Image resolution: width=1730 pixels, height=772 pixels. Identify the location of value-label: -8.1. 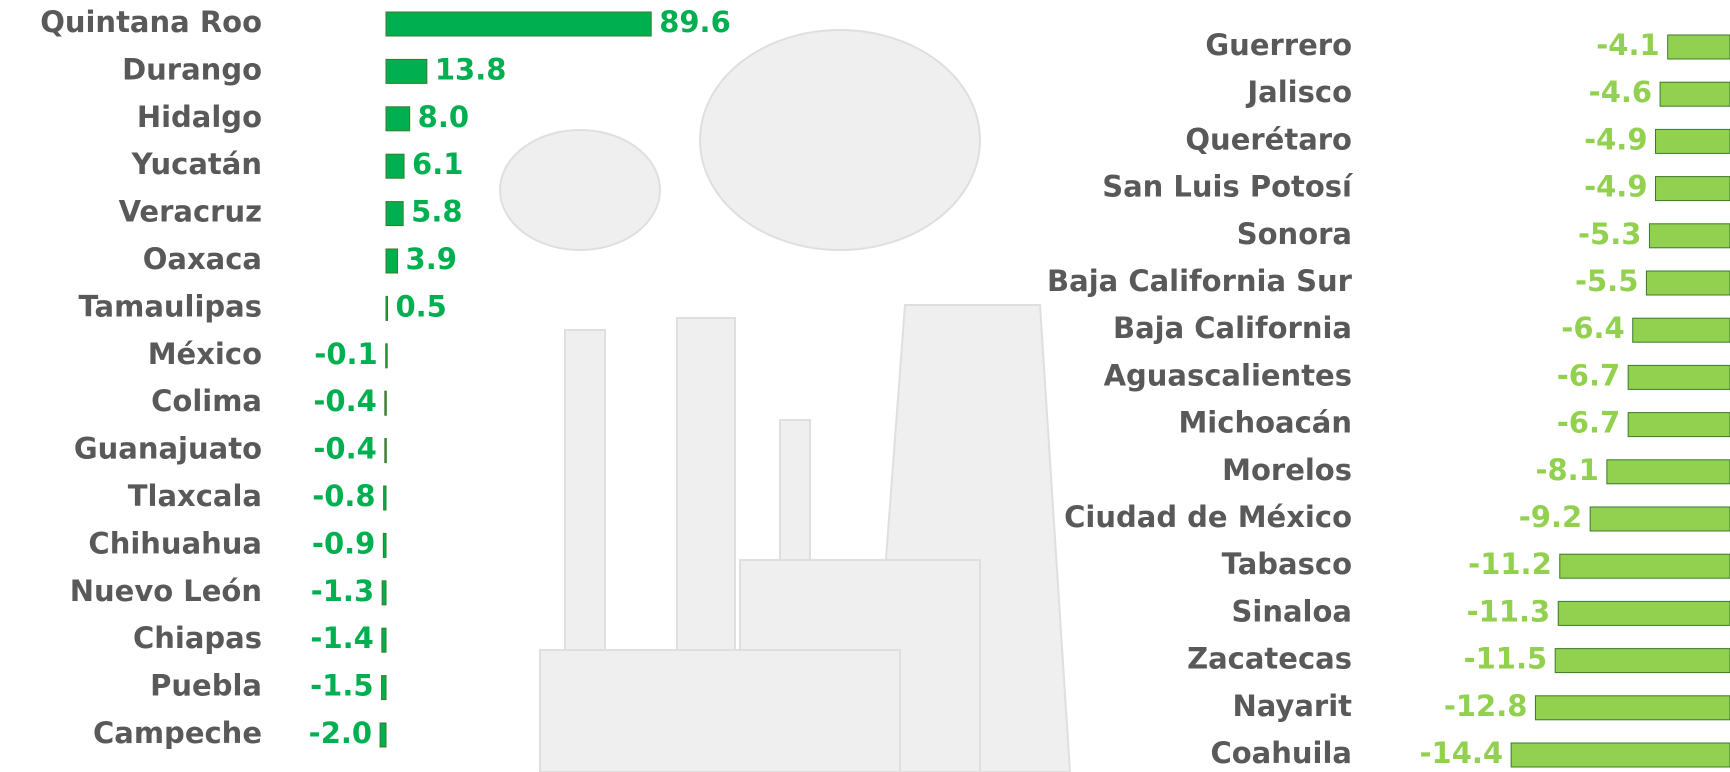
(1566, 470).